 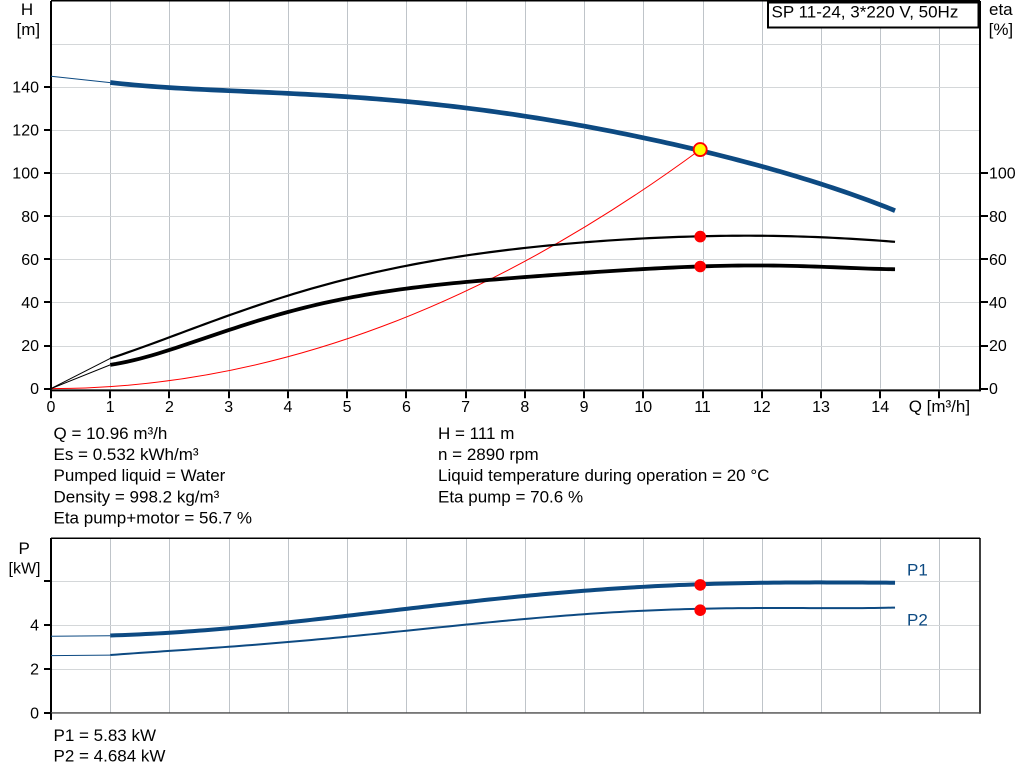 I want to click on svg-text: 7, so click(x=465, y=407).